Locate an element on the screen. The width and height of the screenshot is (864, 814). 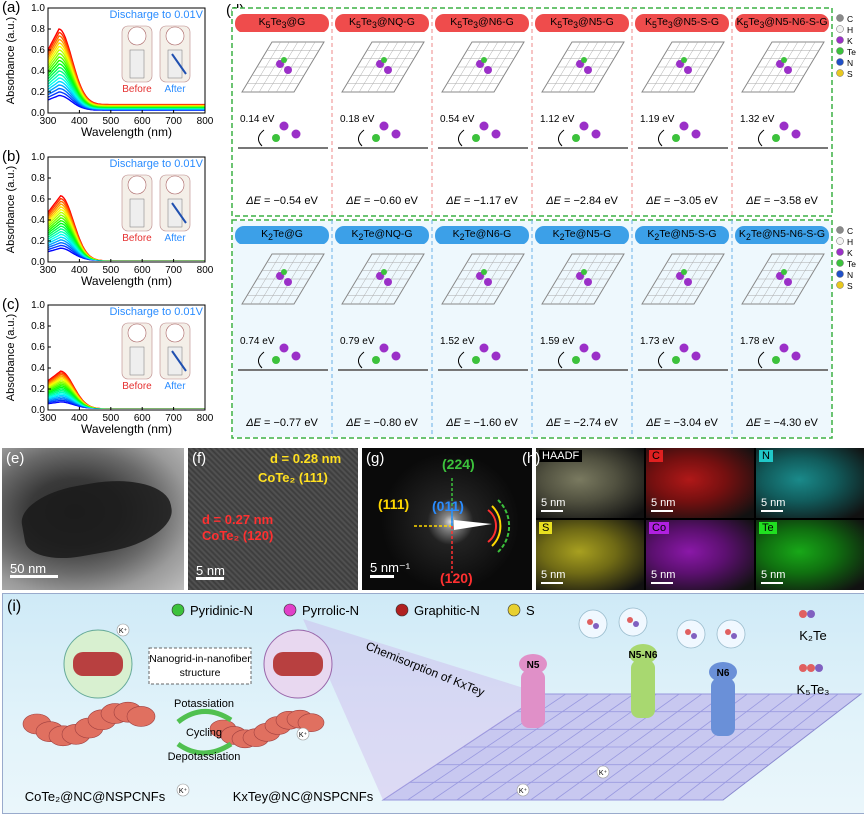
nanogrid-box is located at coordinates (200, 666).